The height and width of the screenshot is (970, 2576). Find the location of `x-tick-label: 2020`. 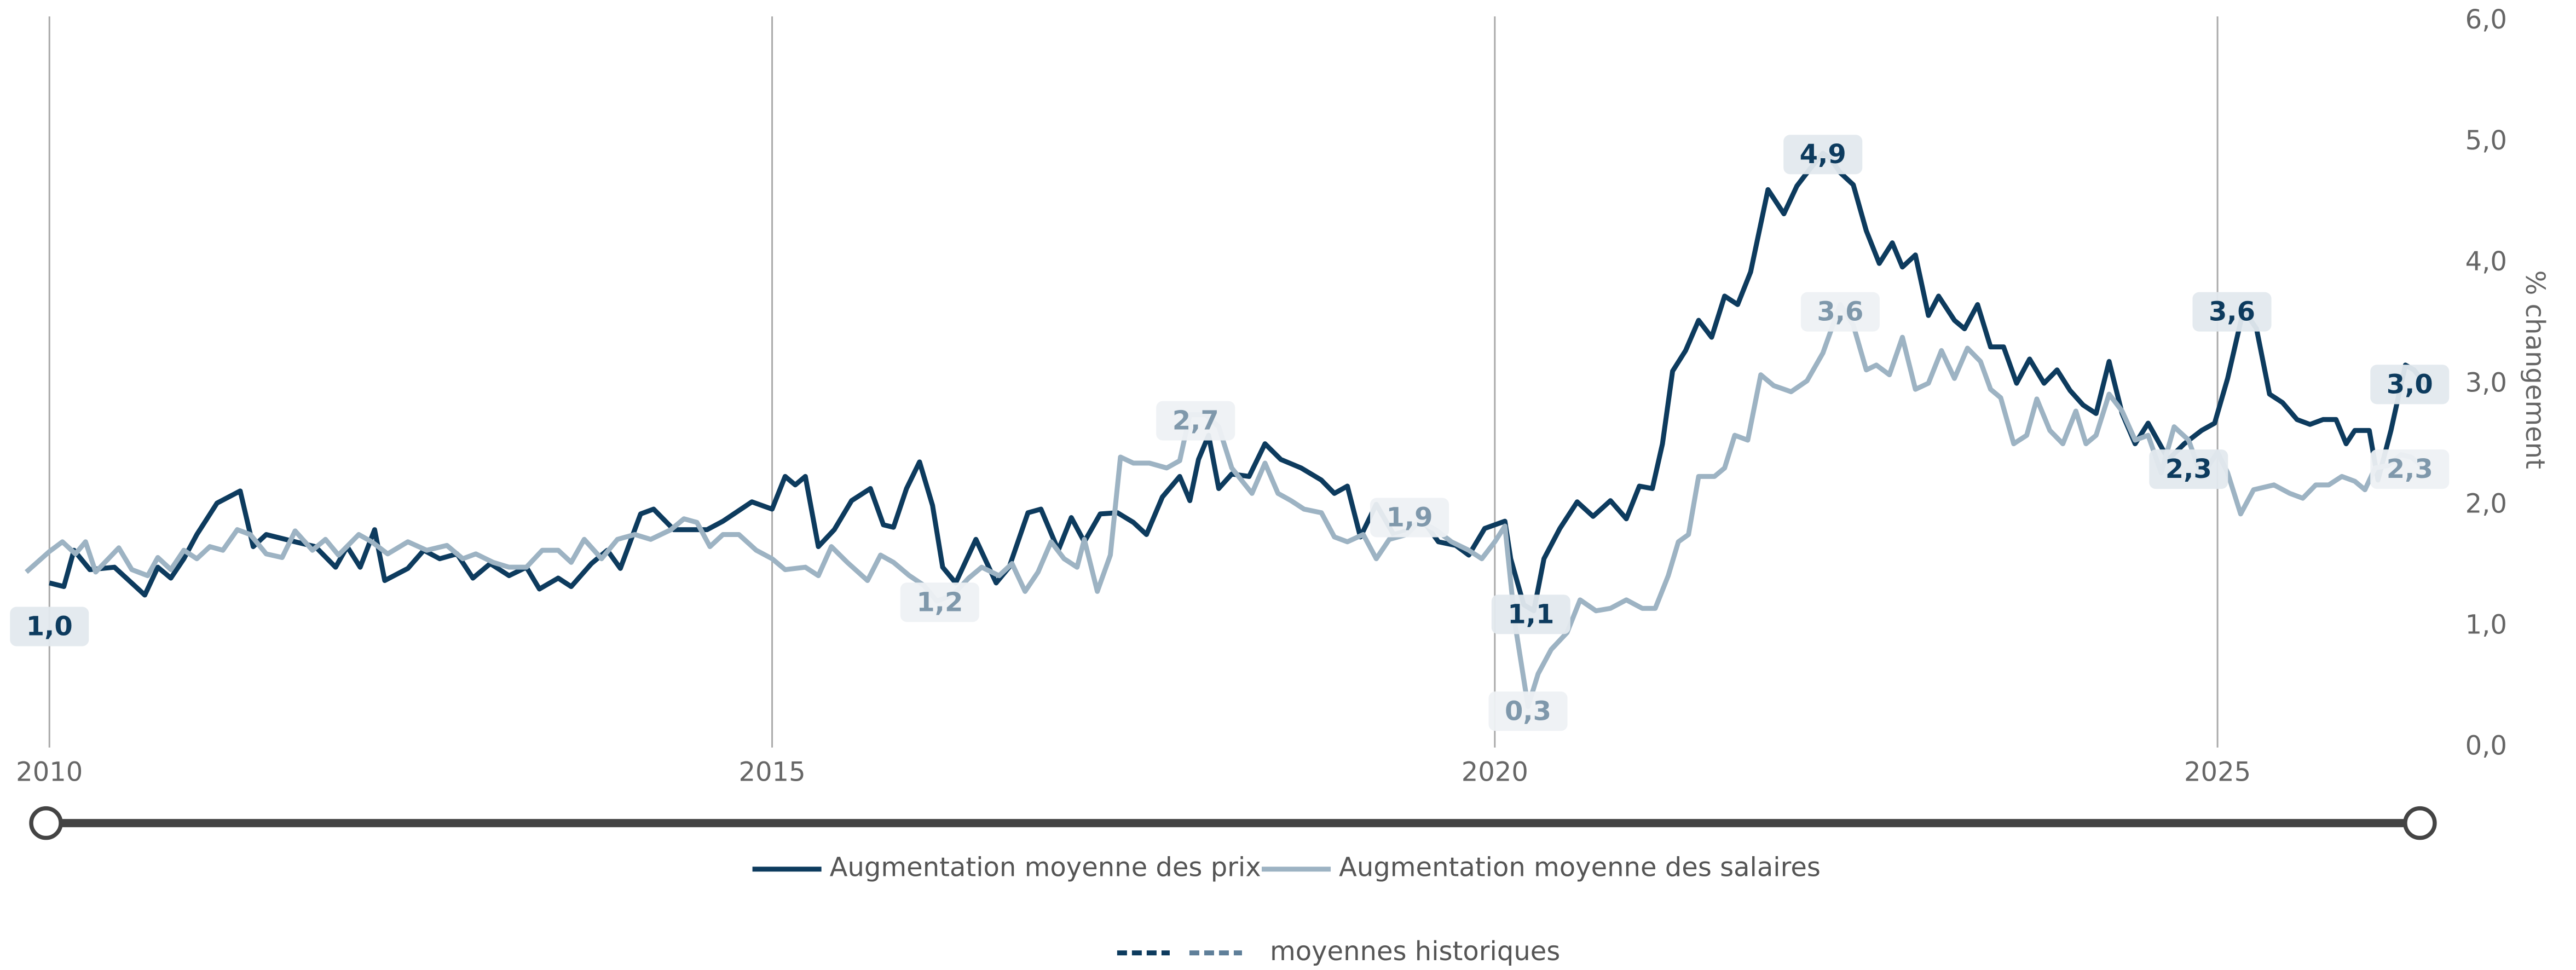

x-tick-label: 2020 is located at coordinates (1495, 772).